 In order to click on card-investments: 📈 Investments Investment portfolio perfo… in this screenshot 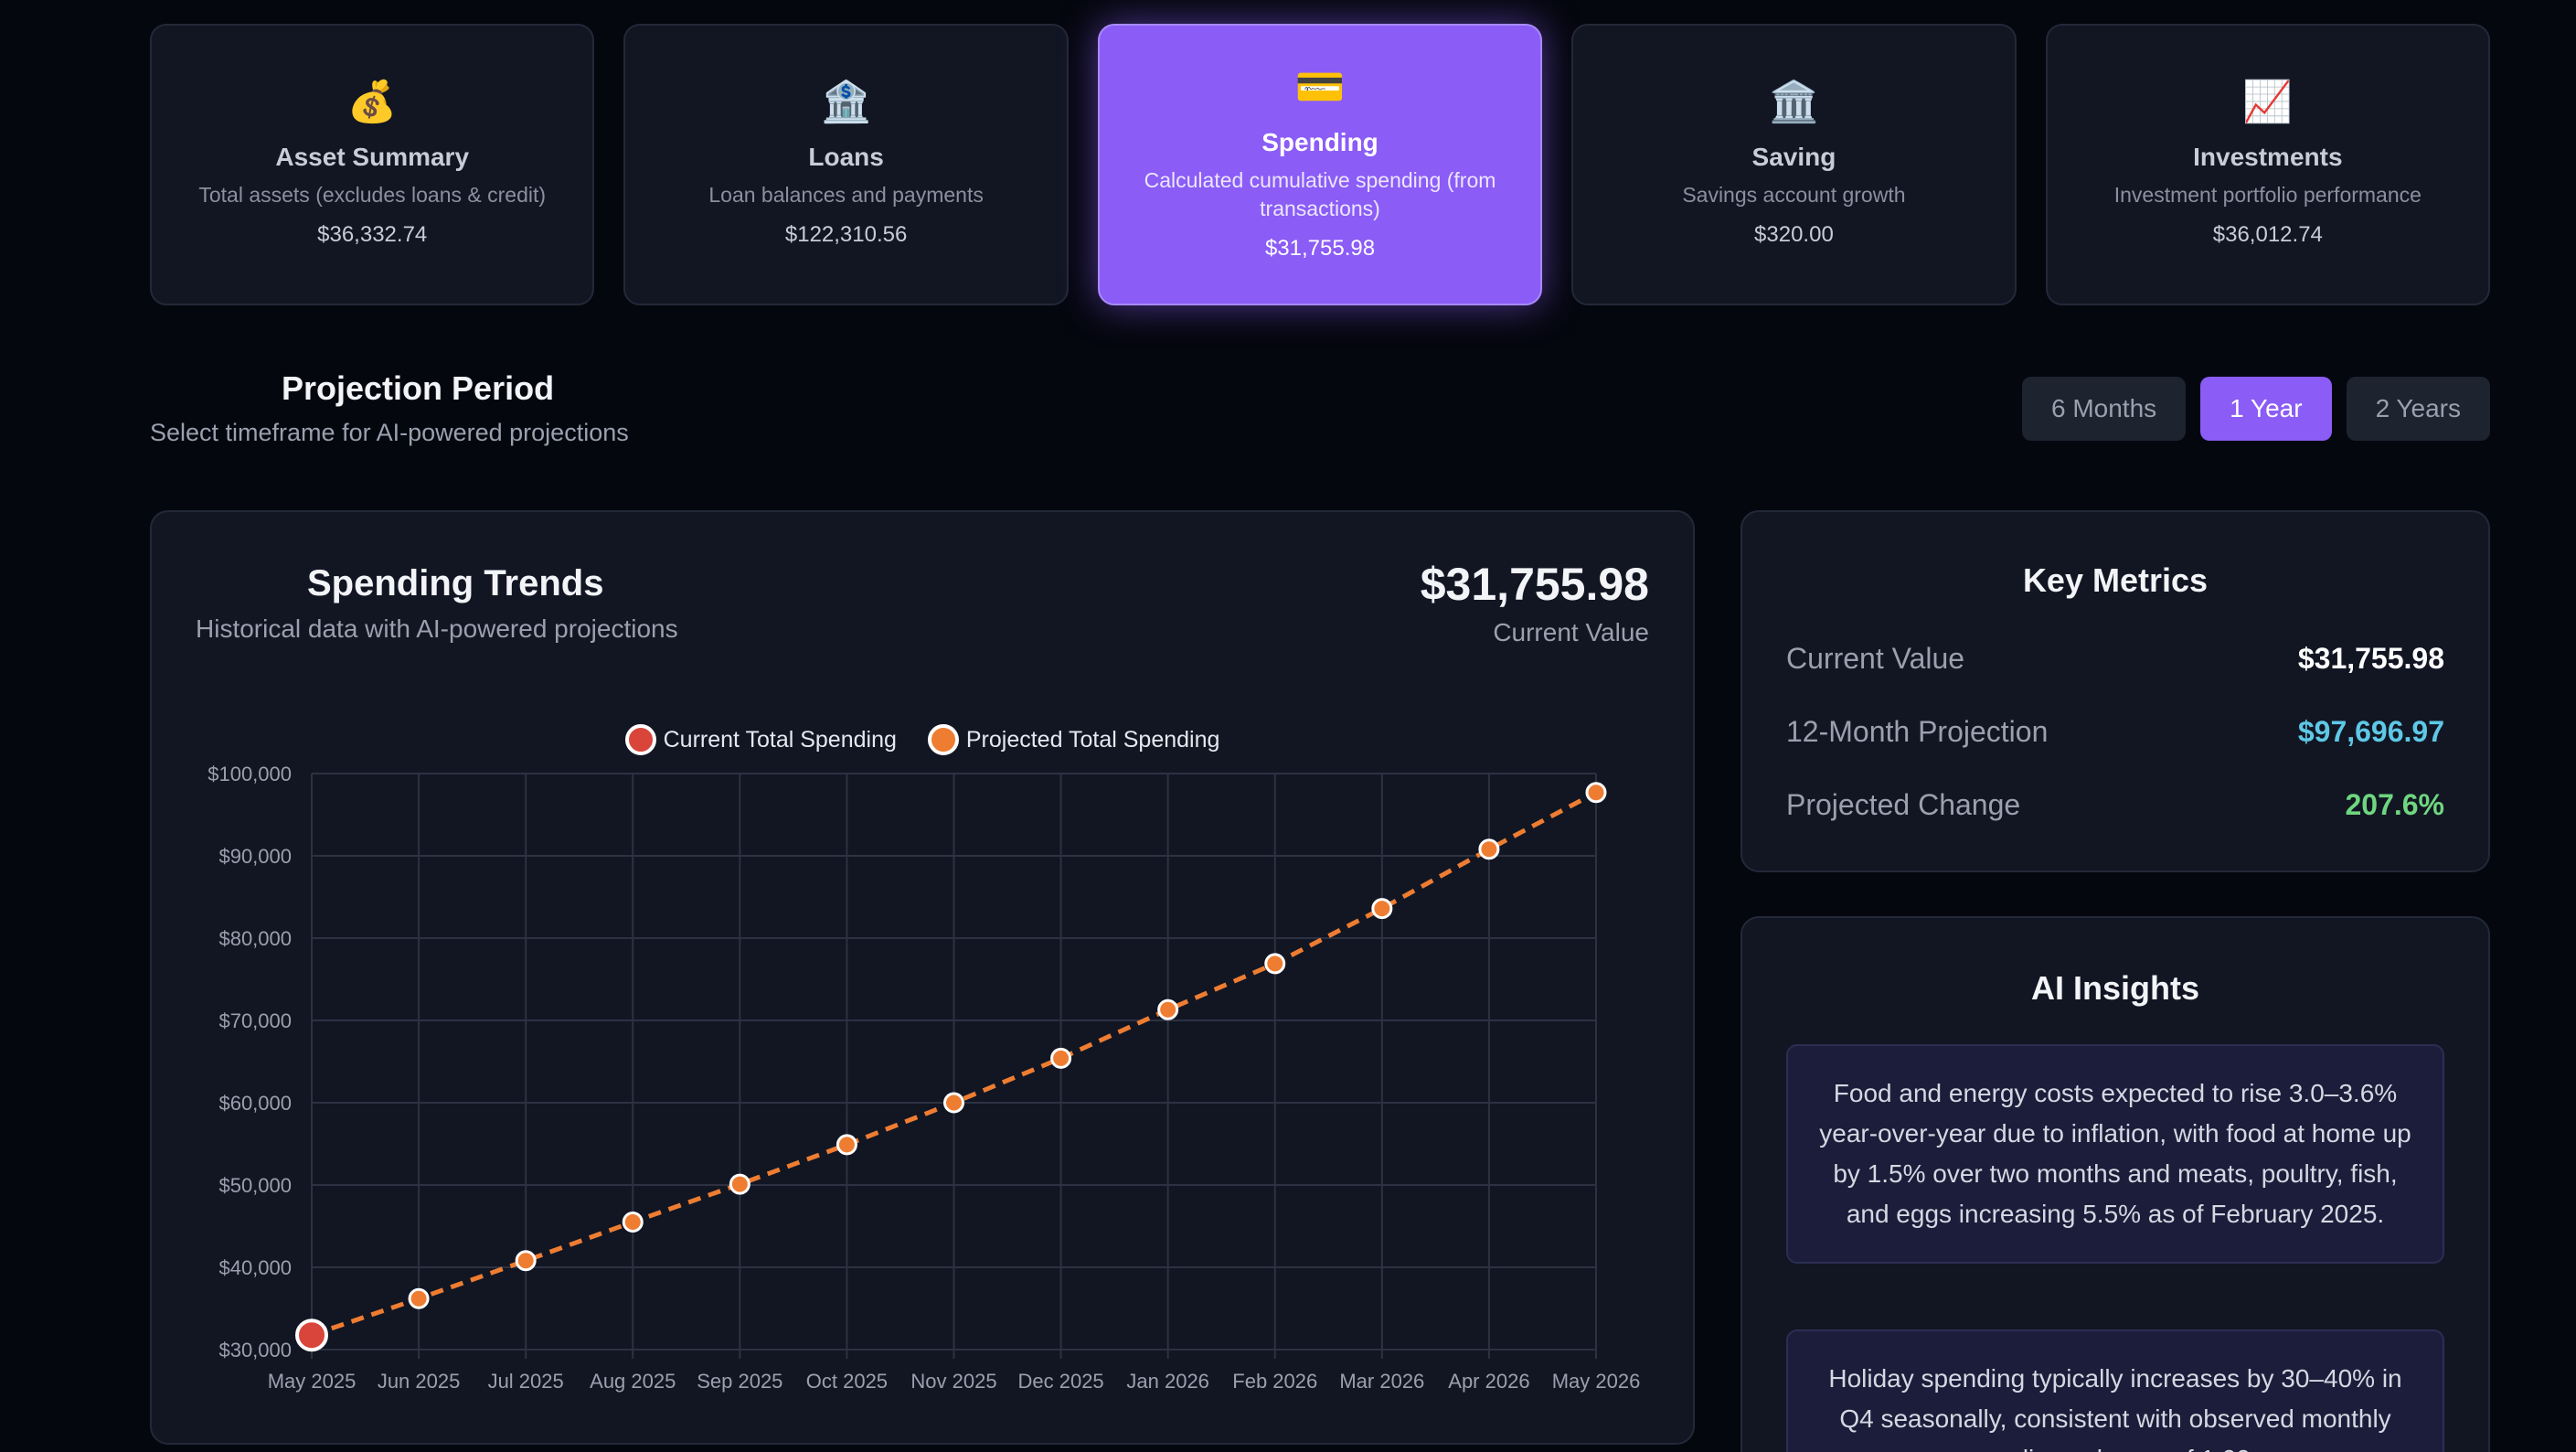, I will do `click(2268, 164)`.